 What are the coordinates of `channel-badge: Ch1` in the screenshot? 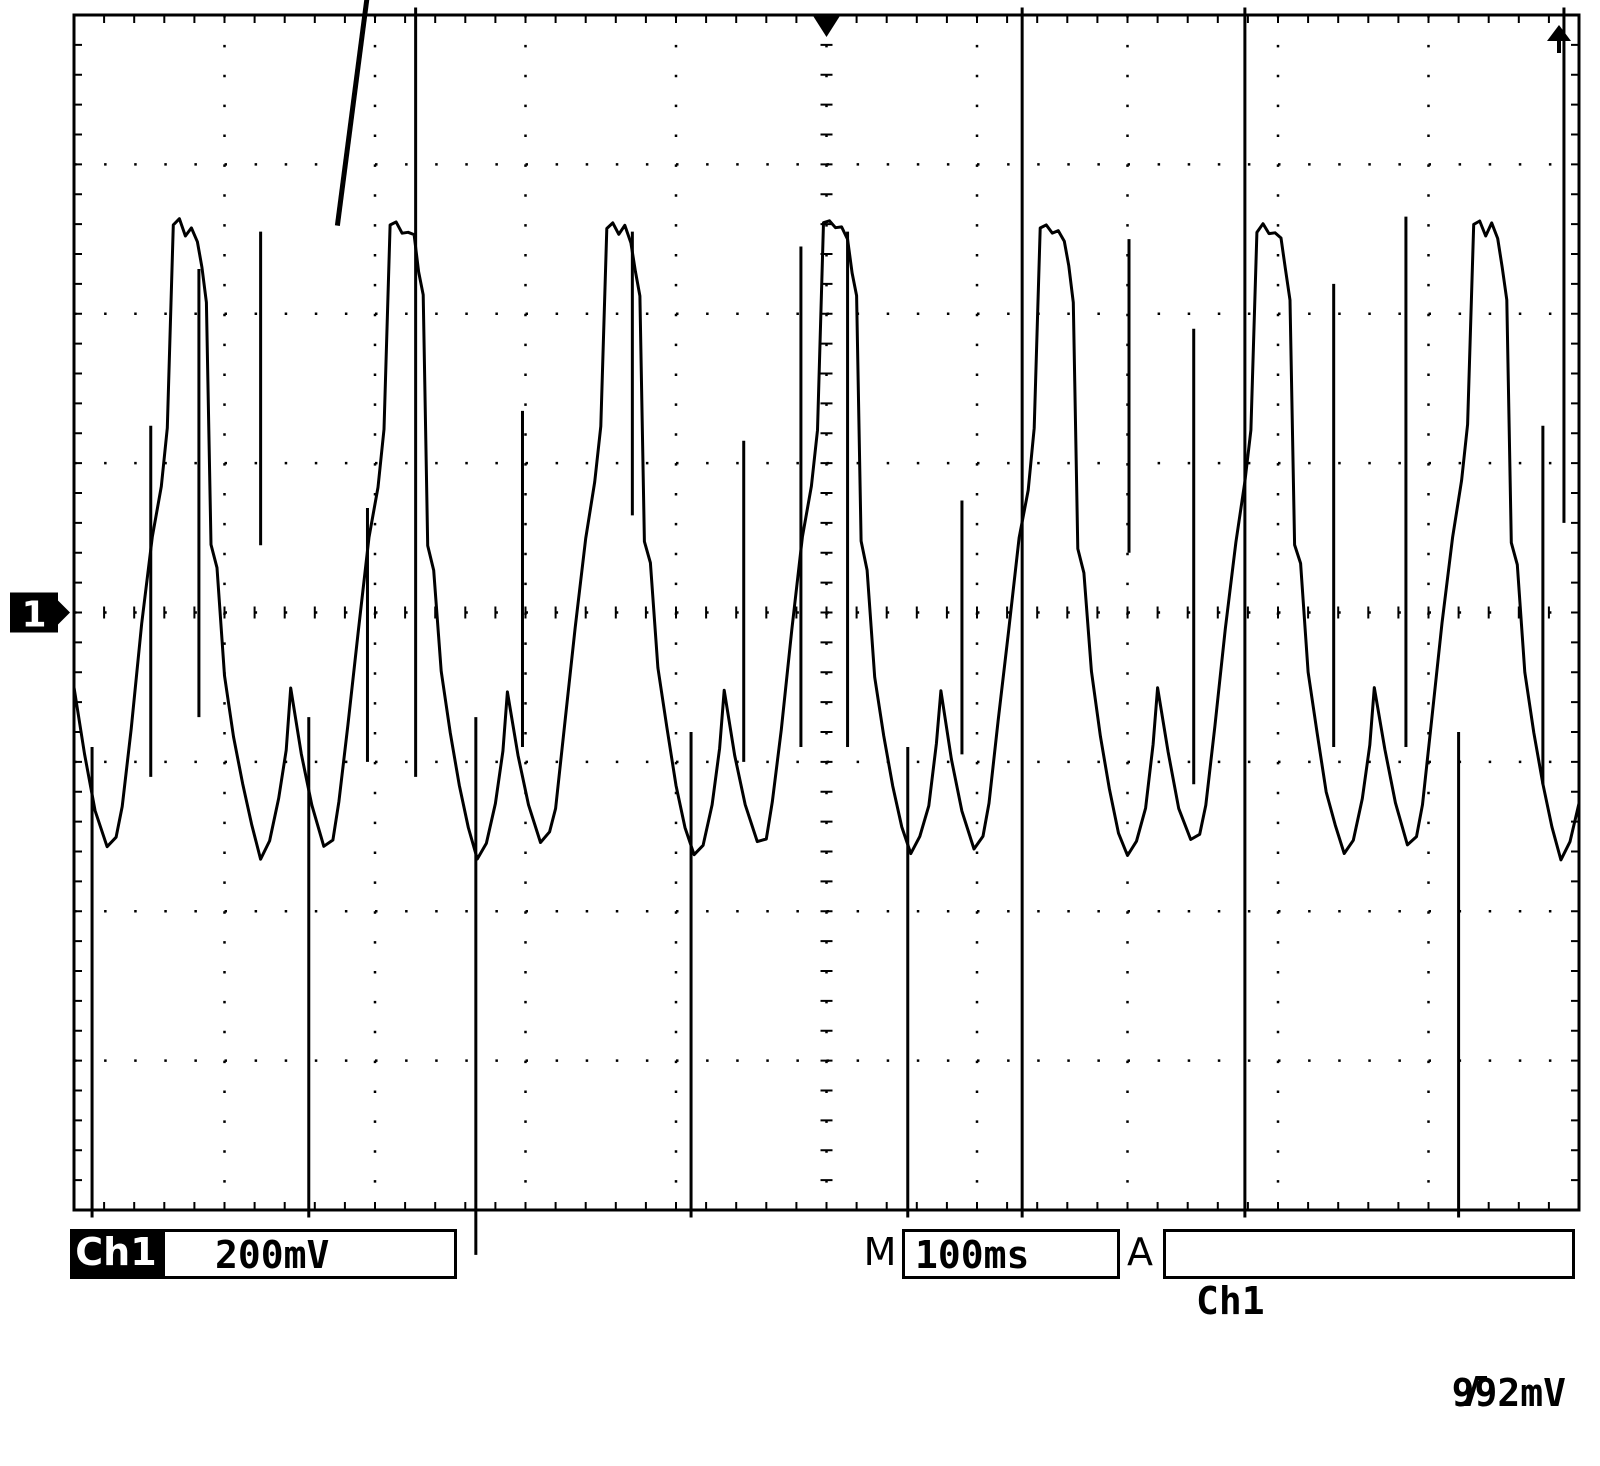 It's located at (116, 1254).